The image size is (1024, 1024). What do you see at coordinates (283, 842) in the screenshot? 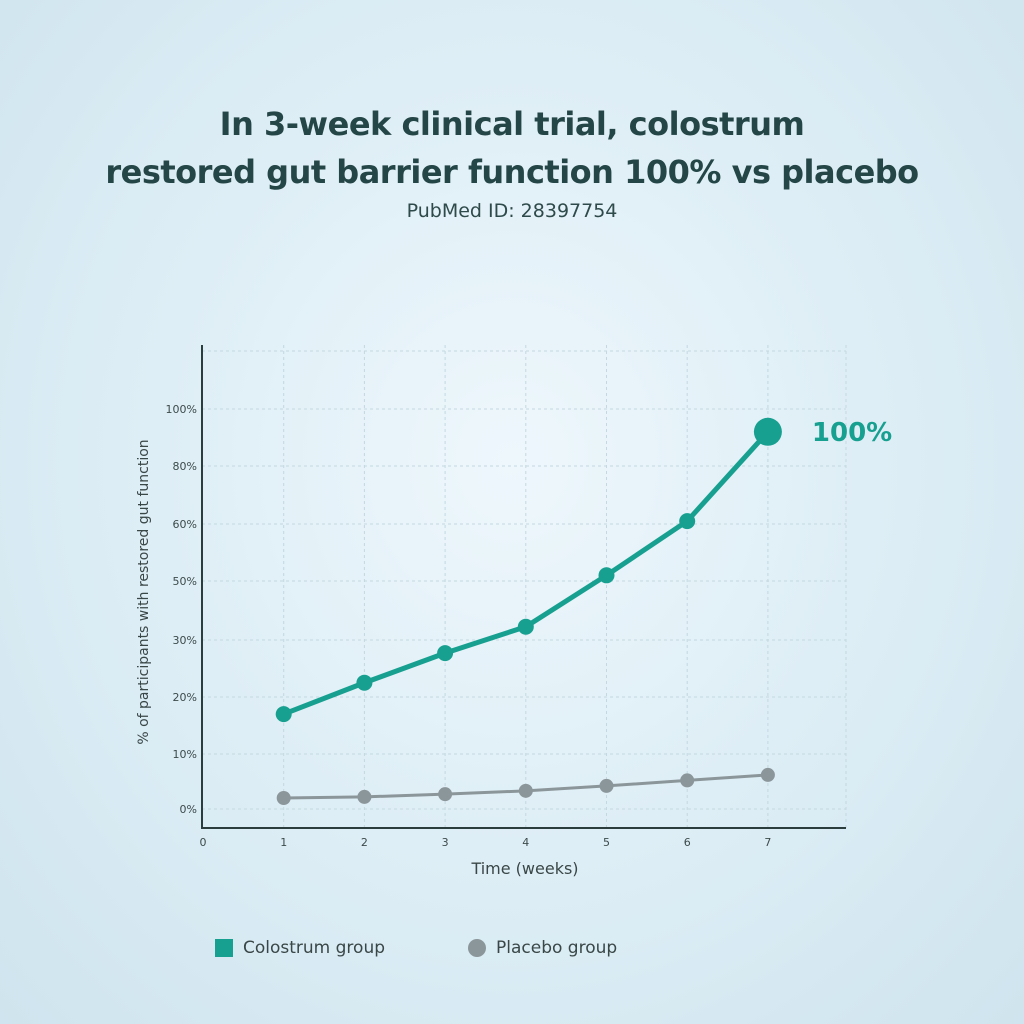
I see `x-tick-label: 1` at bounding box center [283, 842].